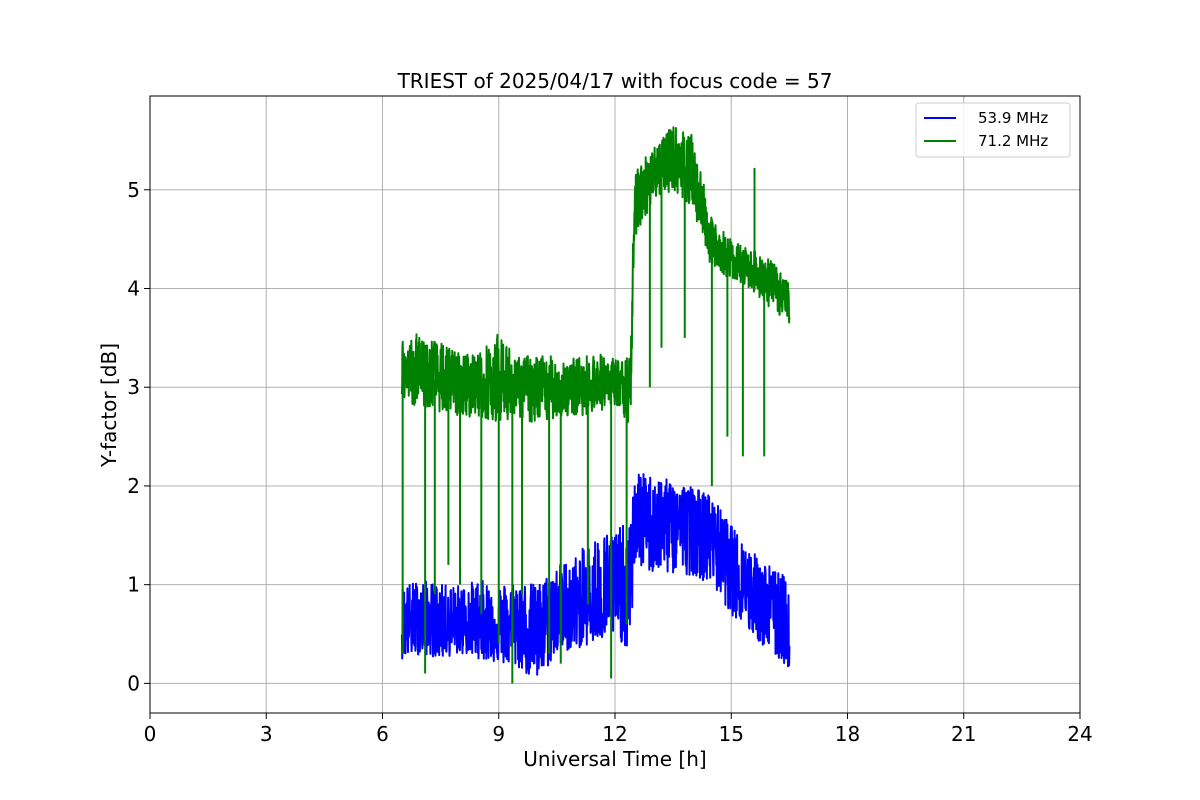  Describe the element at coordinates (614, 734) in the screenshot. I see `x-tick-label: 12` at that location.